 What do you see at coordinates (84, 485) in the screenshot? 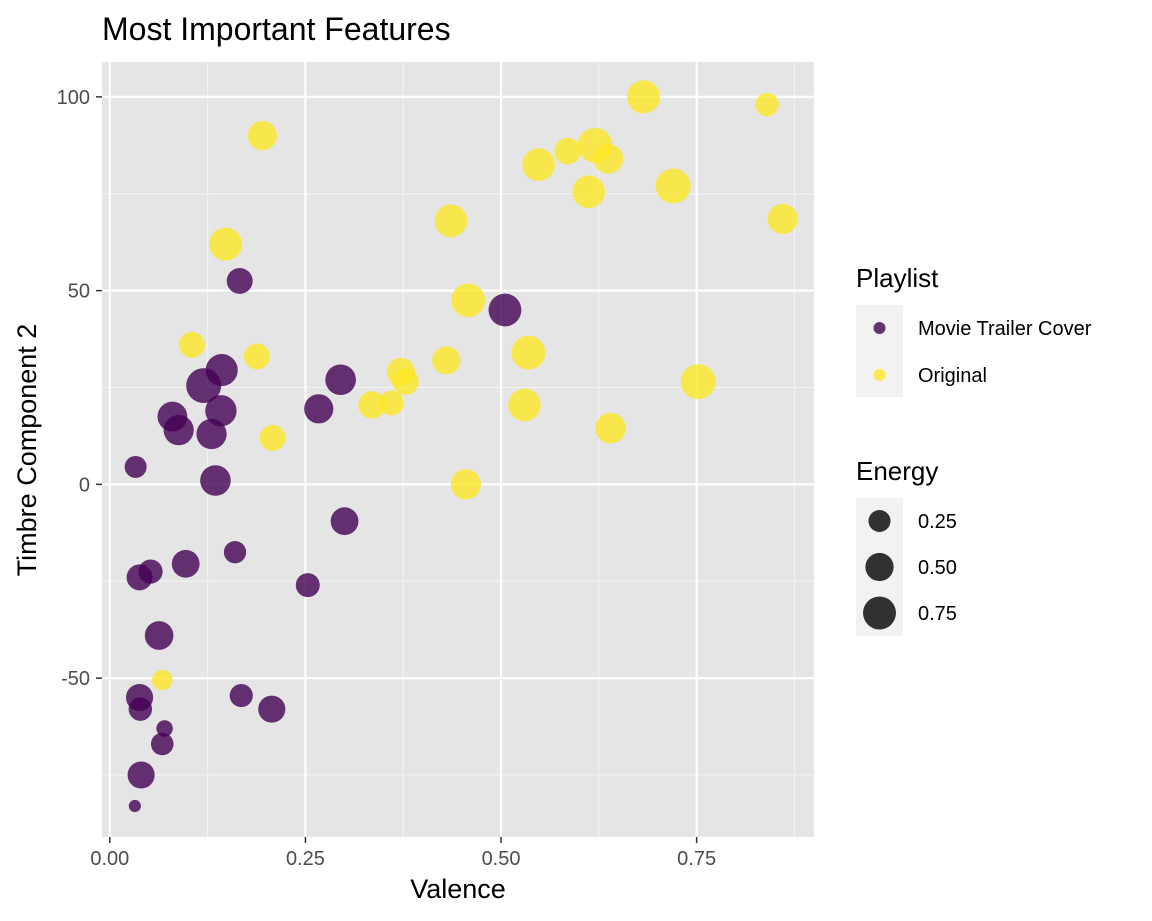
I see `y-tick-label: 0` at bounding box center [84, 485].